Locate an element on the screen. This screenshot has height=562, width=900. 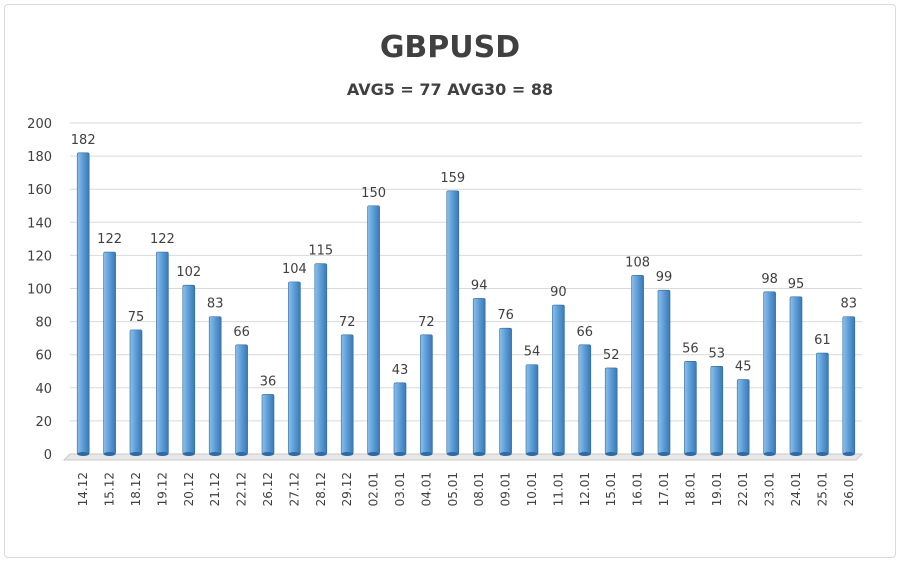
y-tick-label: 20 is located at coordinates (43, 422).